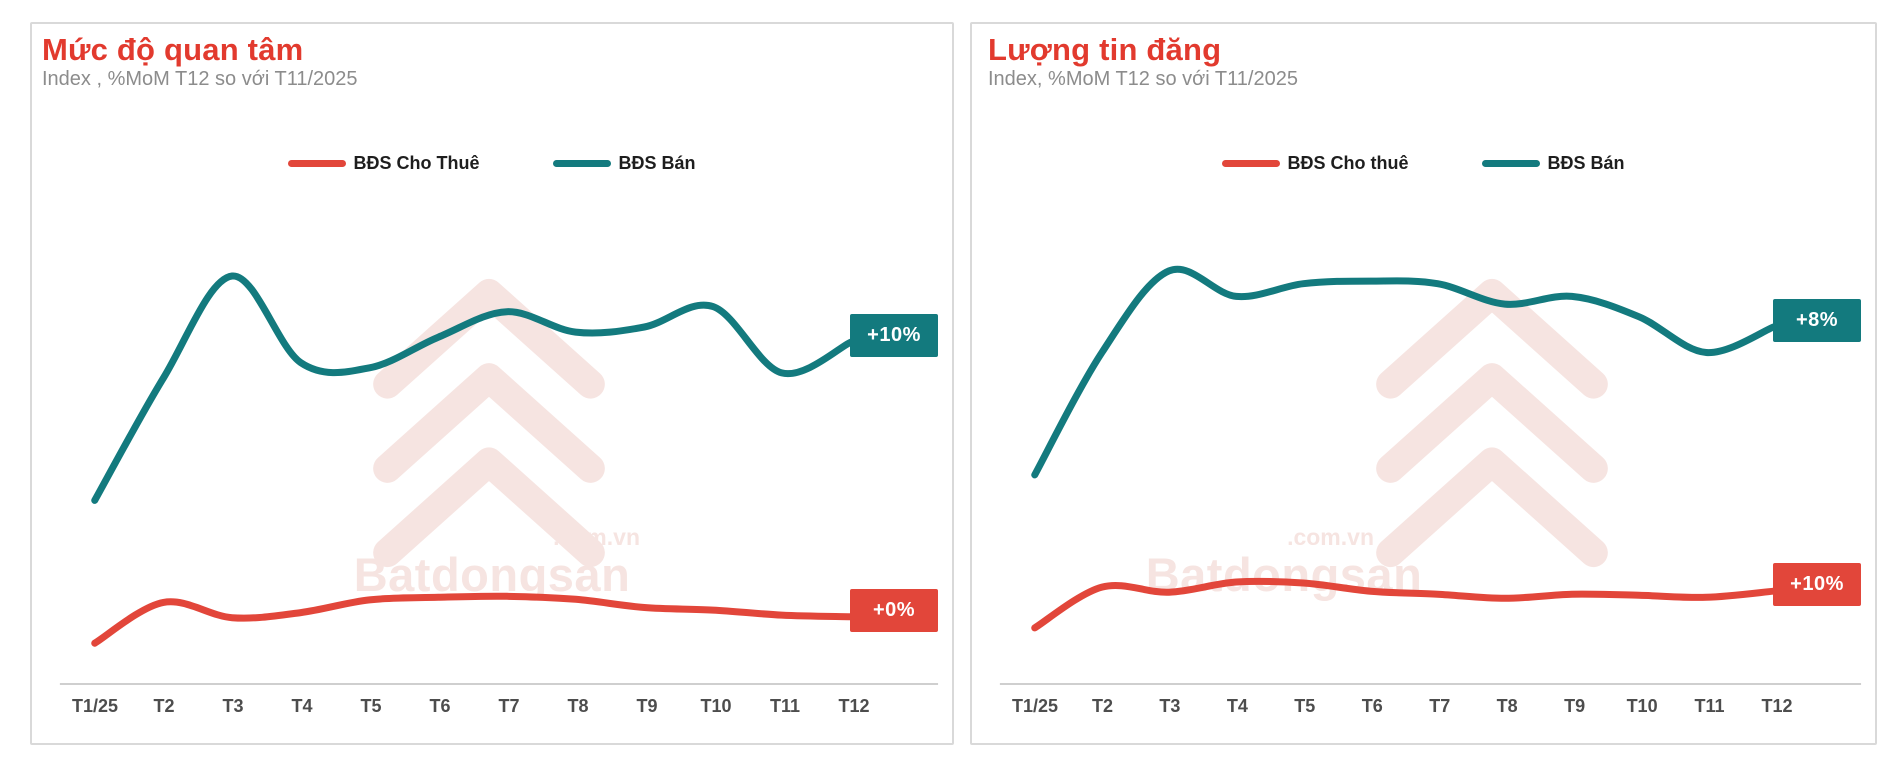  I want to click on end-value-badge-cho-thue: +0%, so click(894, 610).